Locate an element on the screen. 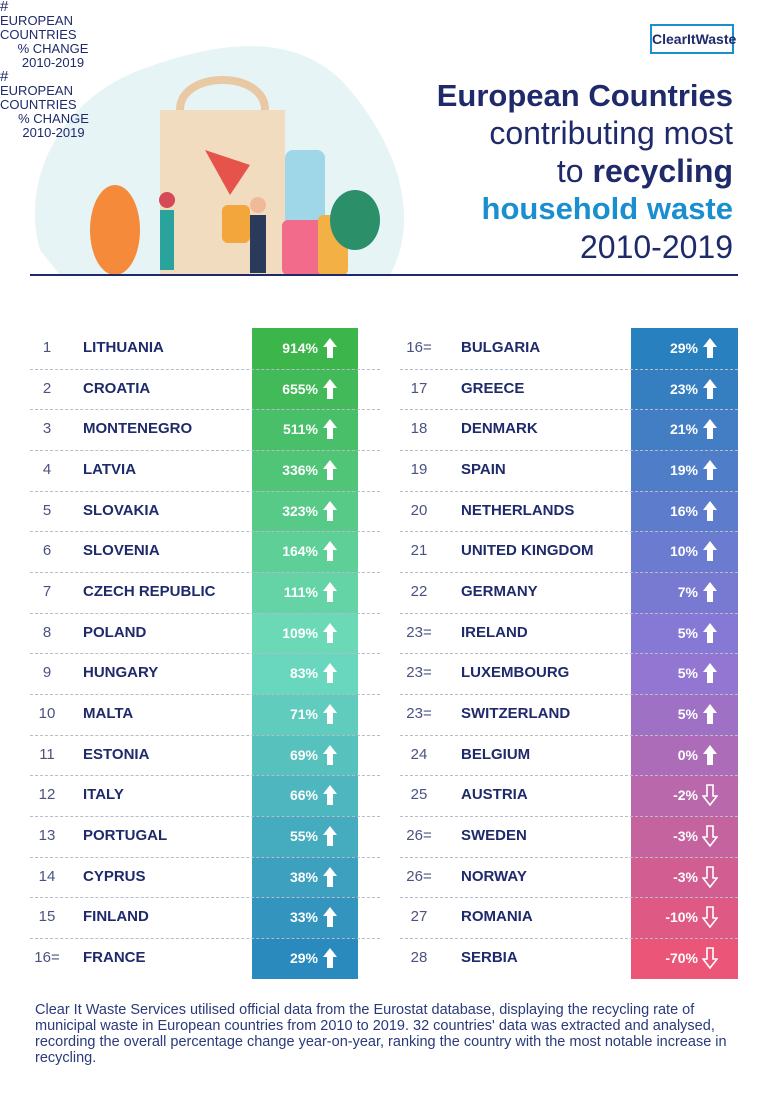 This screenshot has height=1096, width=768. change: 33% is located at coordinates (303, 917).